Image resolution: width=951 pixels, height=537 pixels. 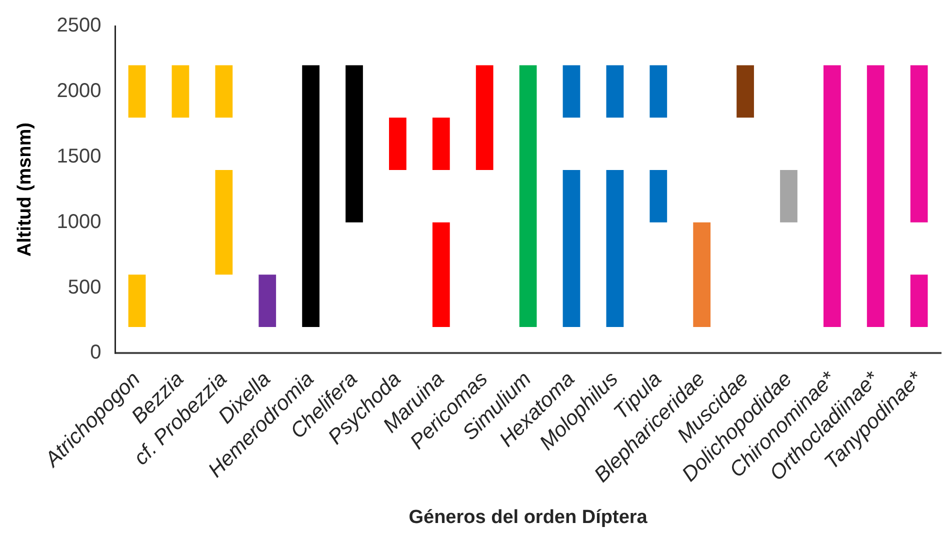 I want to click on x-axis-title: Géneros del orden Díptera, so click(x=528, y=517).